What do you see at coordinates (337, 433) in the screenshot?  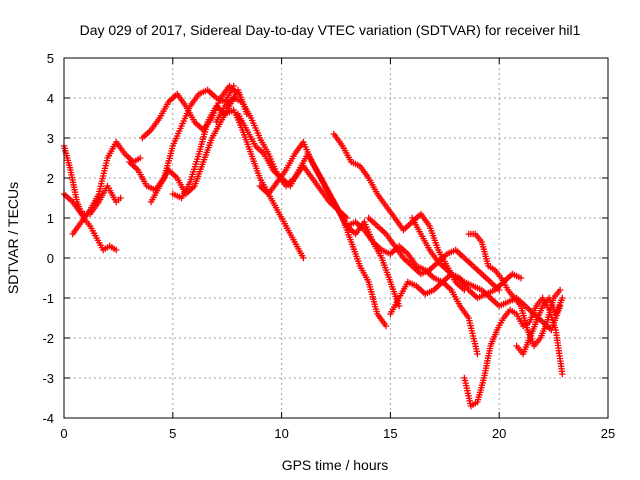 I see `x-tick-labels: 0 5 10 15 20 25` at bounding box center [337, 433].